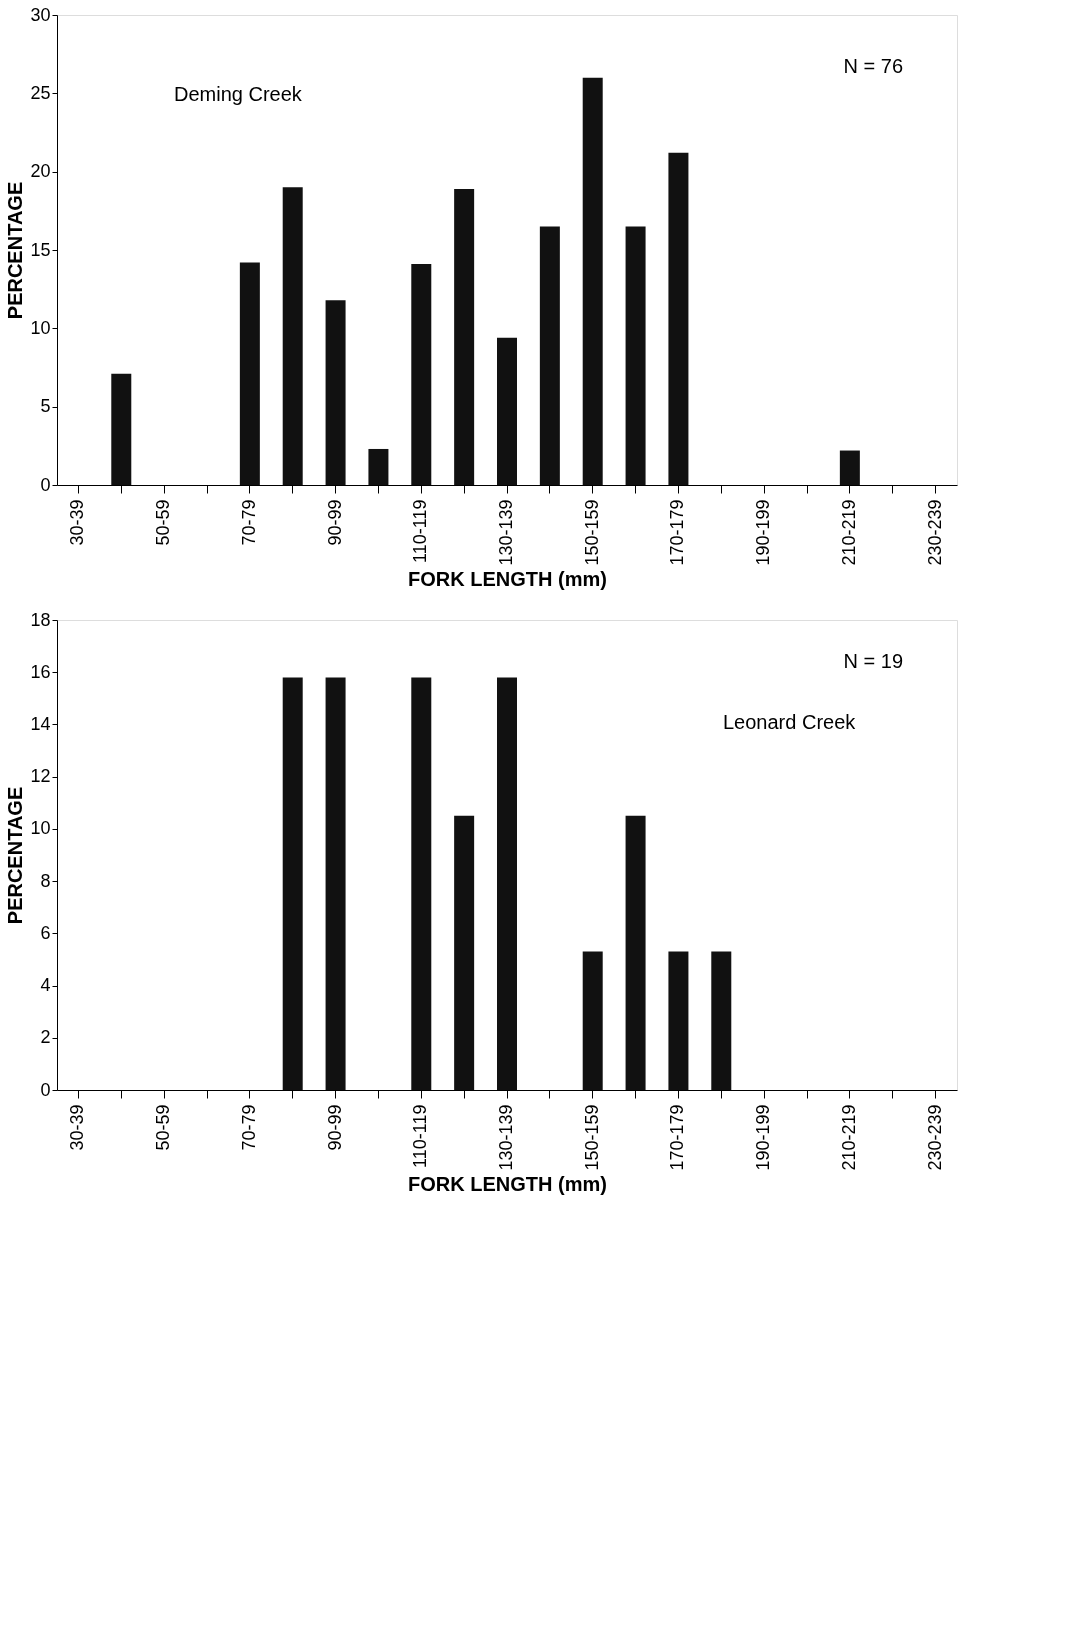 This screenshot has height=1631, width=1076. What do you see at coordinates (40, 619) in the screenshot?
I see `y-tick-label: 18` at bounding box center [40, 619].